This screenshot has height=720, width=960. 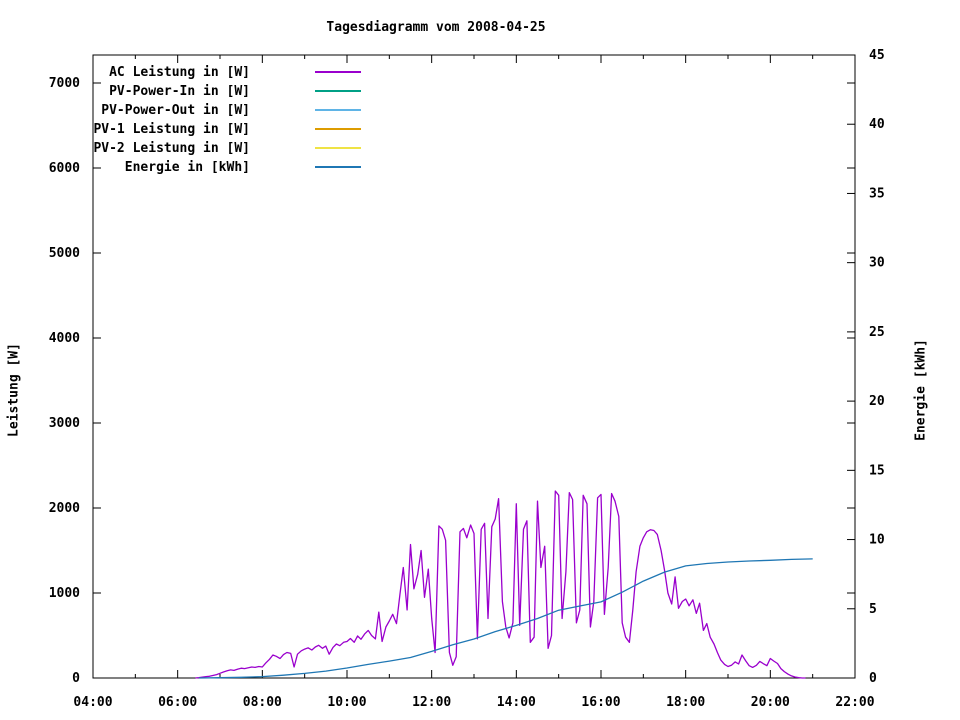 I want to click on legend-label: PV-1 Leistung in [W], so click(x=171, y=129).